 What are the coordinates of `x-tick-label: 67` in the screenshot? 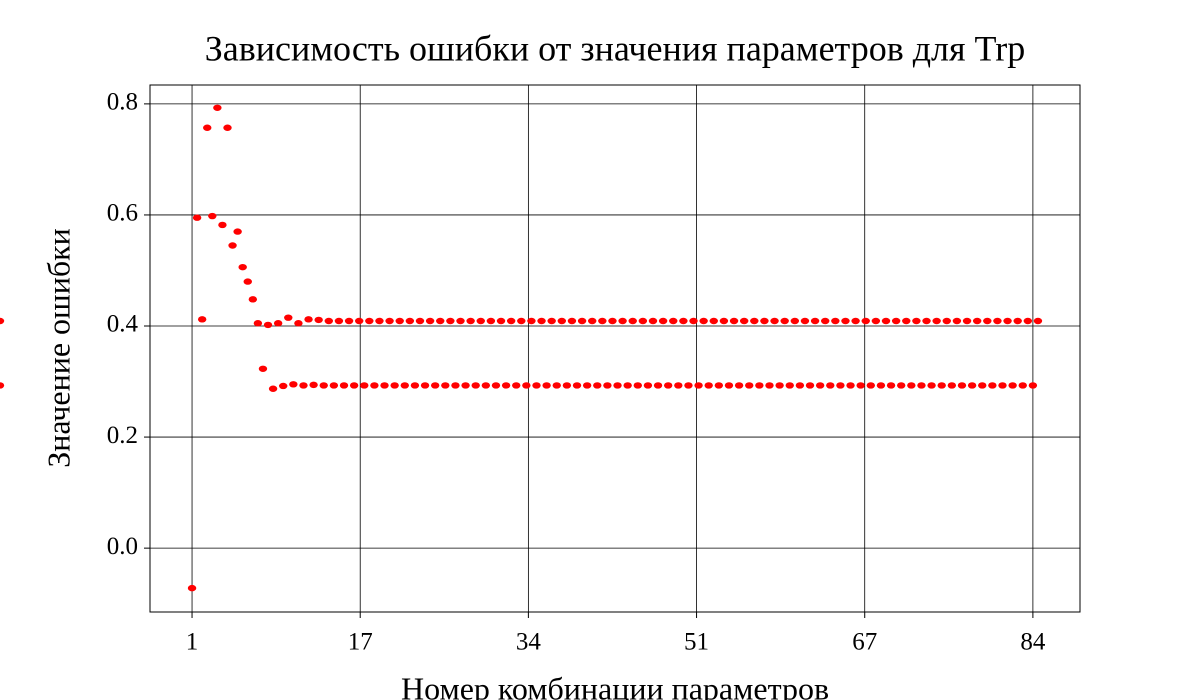 It's located at (864, 642).